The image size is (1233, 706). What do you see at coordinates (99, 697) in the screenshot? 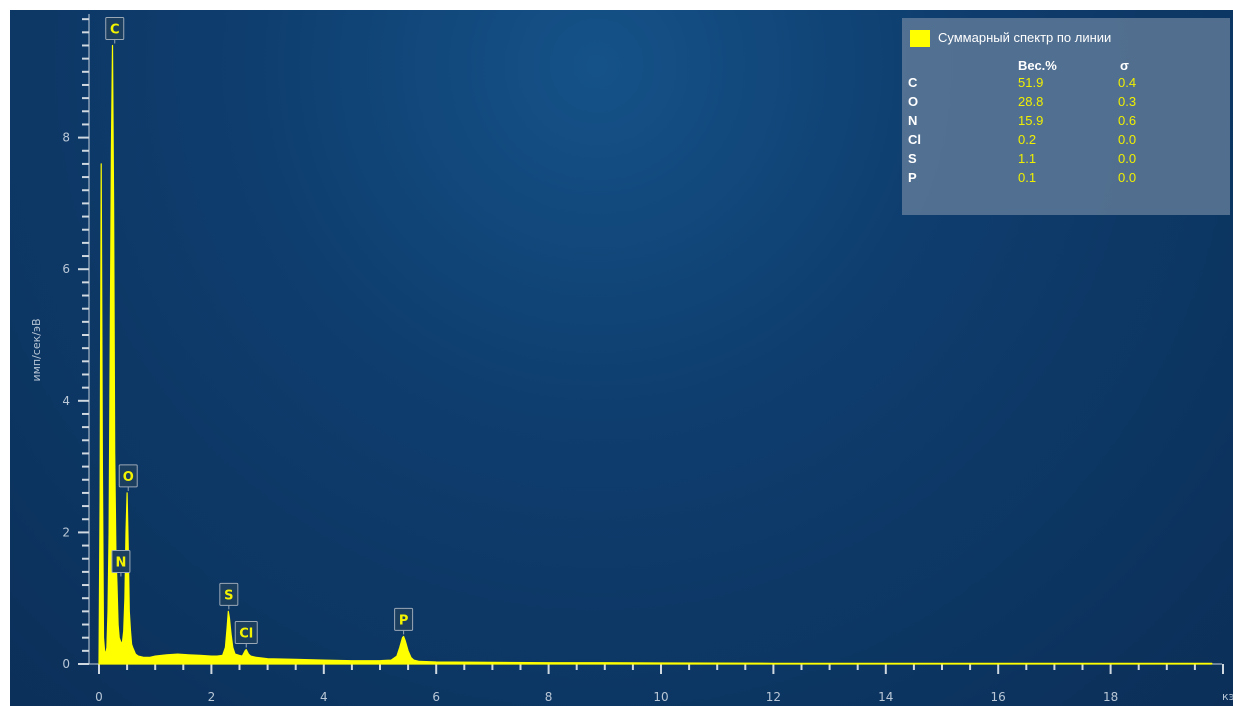
I see `x-tick-label: 0` at bounding box center [99, 697].